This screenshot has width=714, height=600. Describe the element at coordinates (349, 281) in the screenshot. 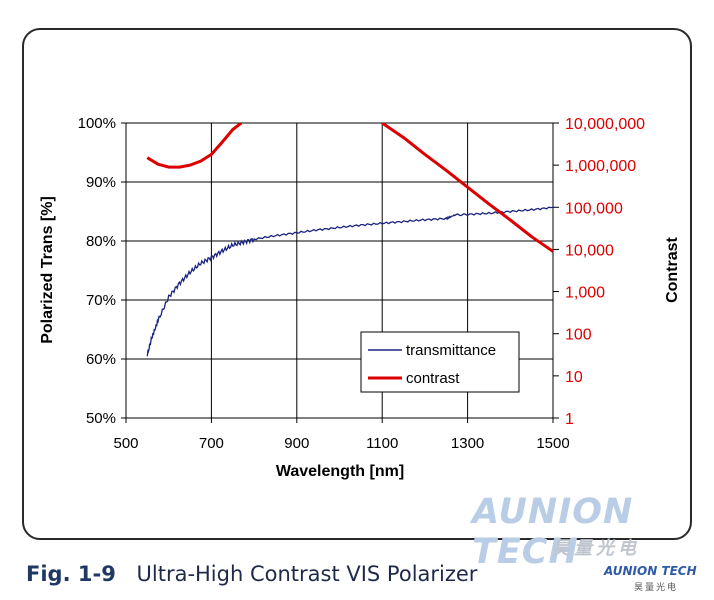

I see `series-line-transmittance` at that location.